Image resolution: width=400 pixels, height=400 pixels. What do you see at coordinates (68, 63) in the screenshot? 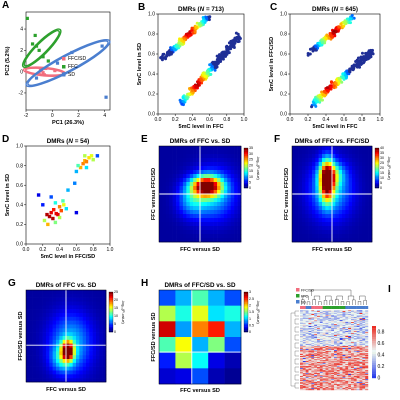
I see `ellipse-SD` at bounding box center [68, 63].